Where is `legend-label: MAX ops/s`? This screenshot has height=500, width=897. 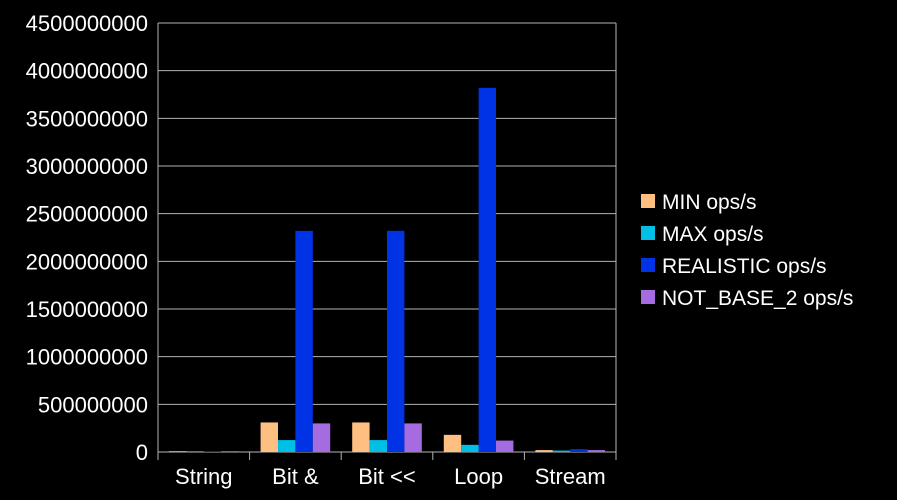 legend-label: MAX ops/s is located at coordinates (713, 234).